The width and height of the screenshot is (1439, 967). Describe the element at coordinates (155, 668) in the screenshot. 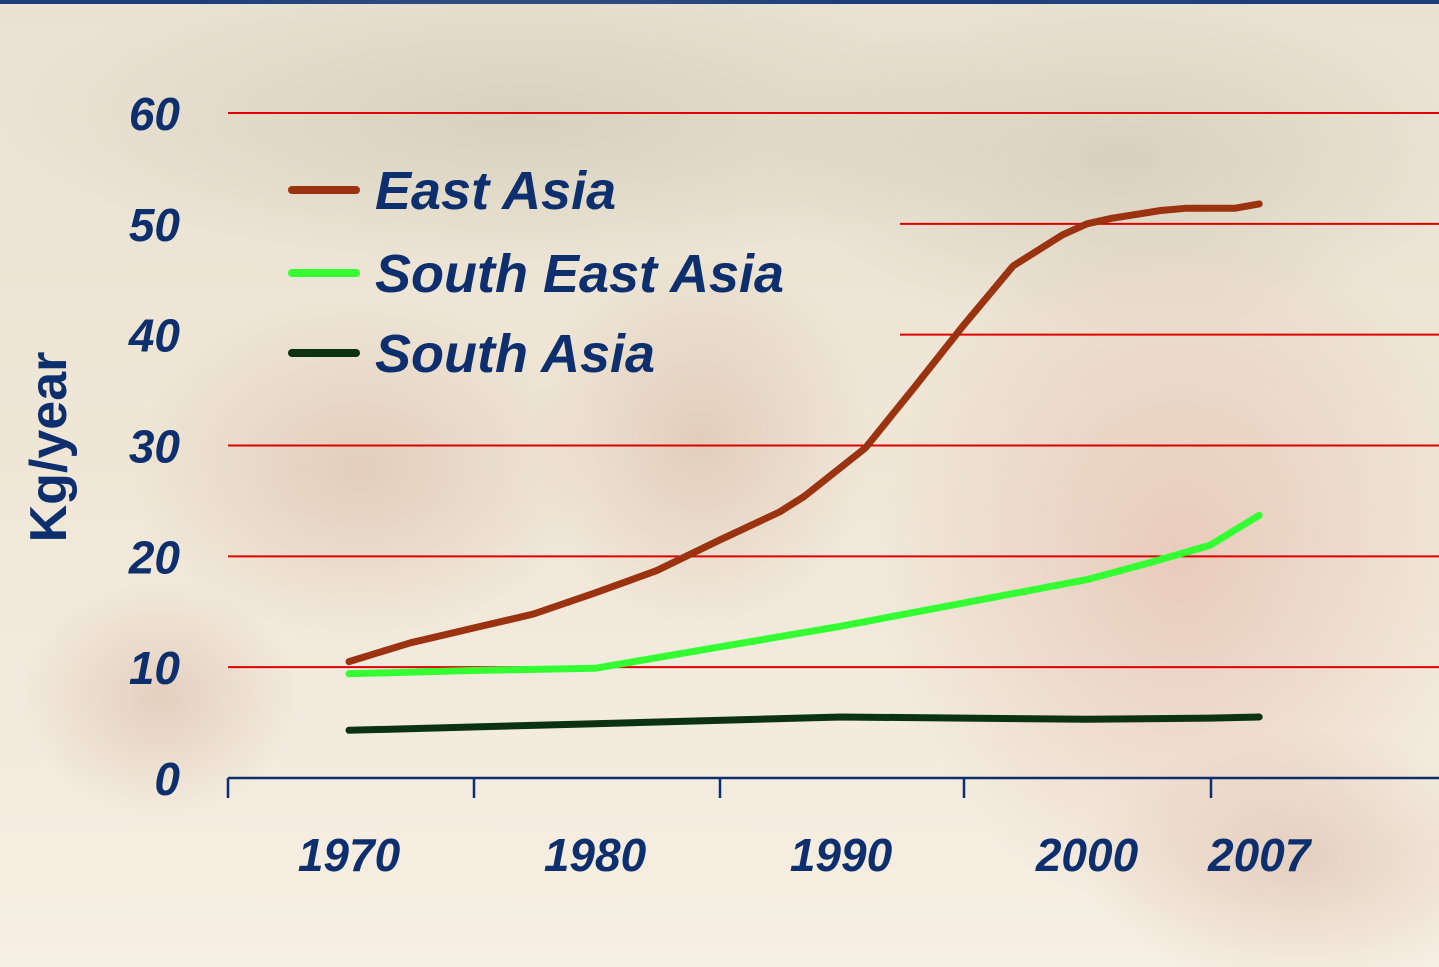

I see `y-tick-label: 10` at that location.